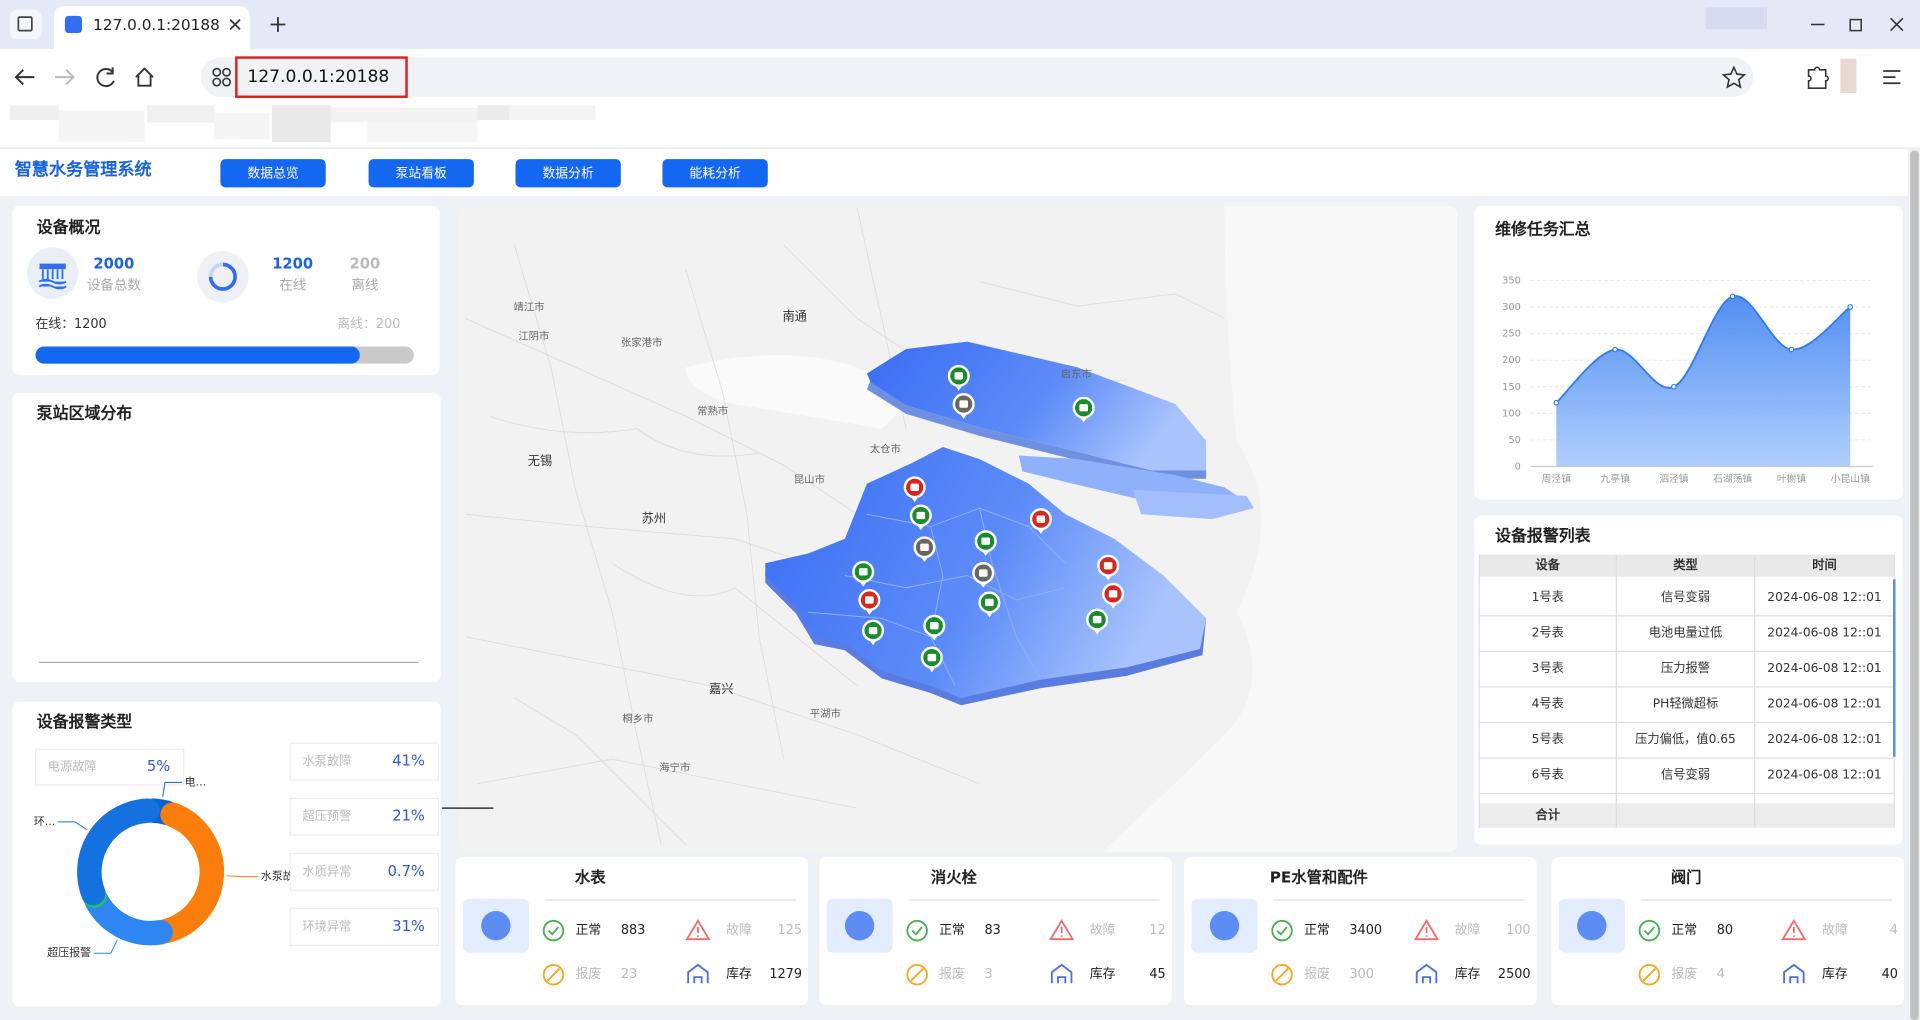 This screenshot has height=1020, width=1920. What do you see at coordinates (25, 24) in the screenshot?
I see `tab-search-button` at bounding box center [25, 24].